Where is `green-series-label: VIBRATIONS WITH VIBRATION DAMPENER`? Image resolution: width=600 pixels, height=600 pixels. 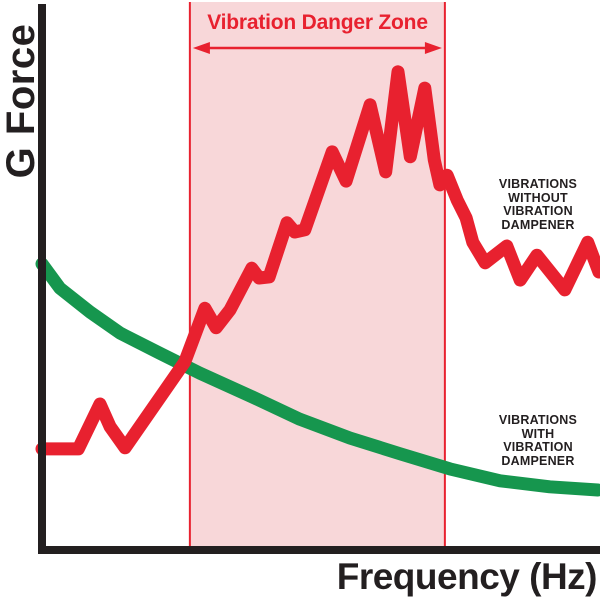 green-series-label: VIBRATIONS WITH VIBRATION DAMPENER is located at coordinates (538, 440).